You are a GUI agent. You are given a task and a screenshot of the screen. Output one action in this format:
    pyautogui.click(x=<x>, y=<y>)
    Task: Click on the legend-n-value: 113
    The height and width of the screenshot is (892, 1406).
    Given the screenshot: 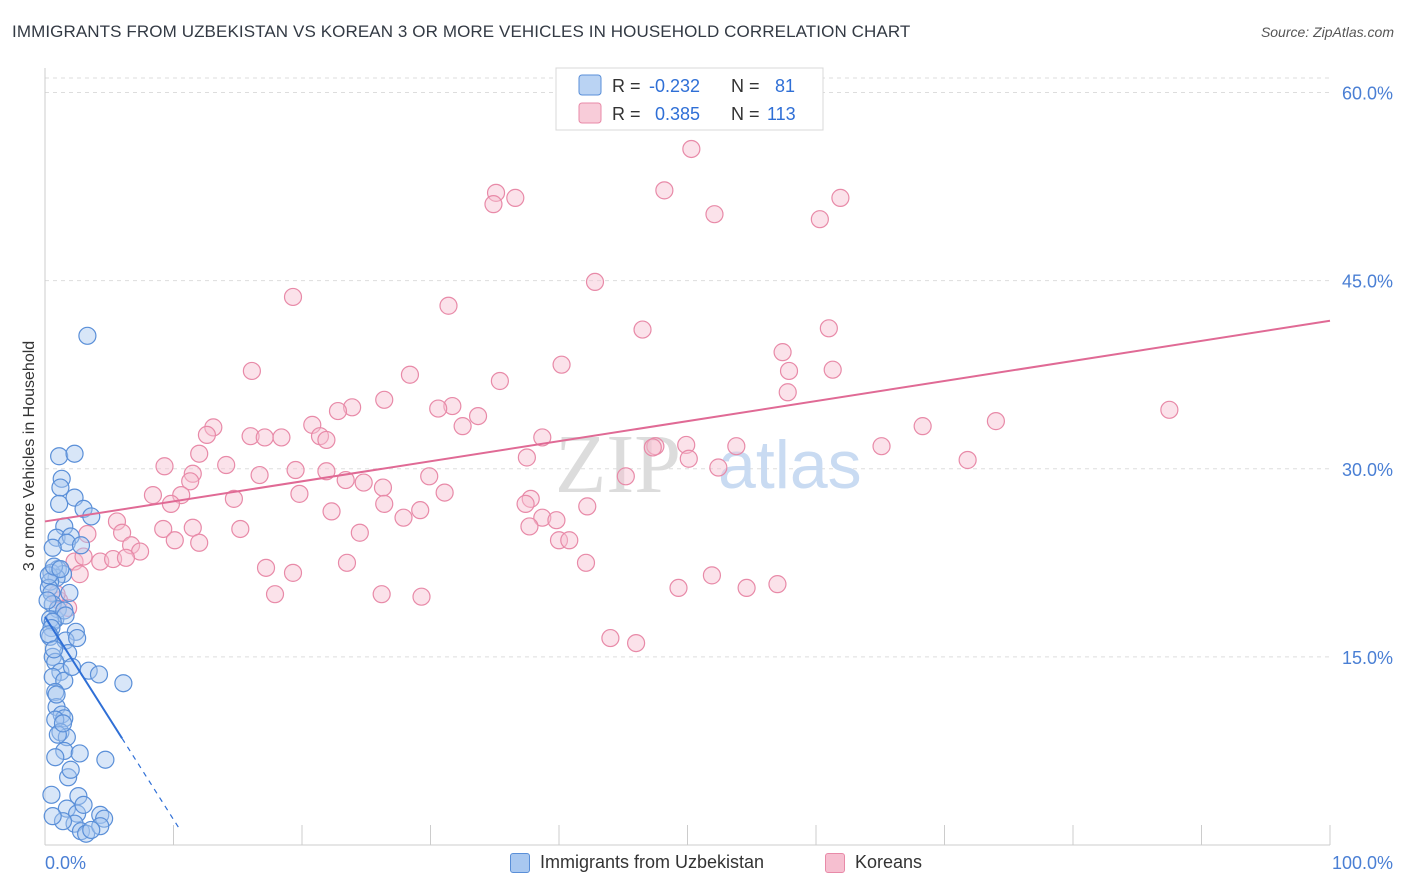 What is the action you would take?
    pyautogui.click(x=781, y=114)
    